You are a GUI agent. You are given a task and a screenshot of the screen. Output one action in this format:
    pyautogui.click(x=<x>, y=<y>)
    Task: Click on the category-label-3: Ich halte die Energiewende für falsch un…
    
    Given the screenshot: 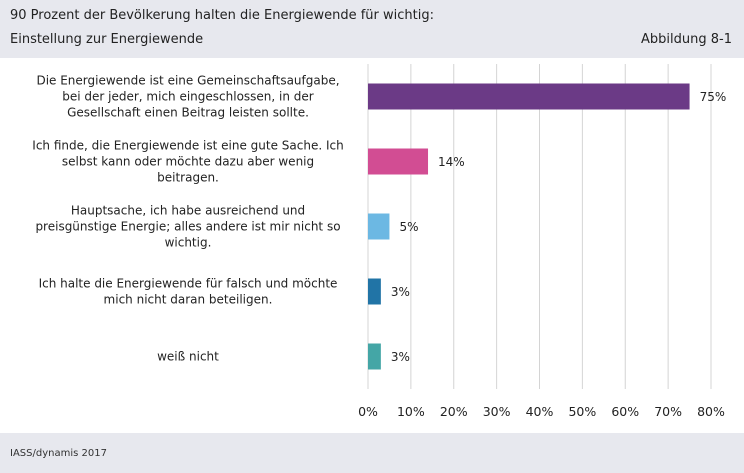 What is the action you would take?
    pyautogui.click(x=188, y=292)
    